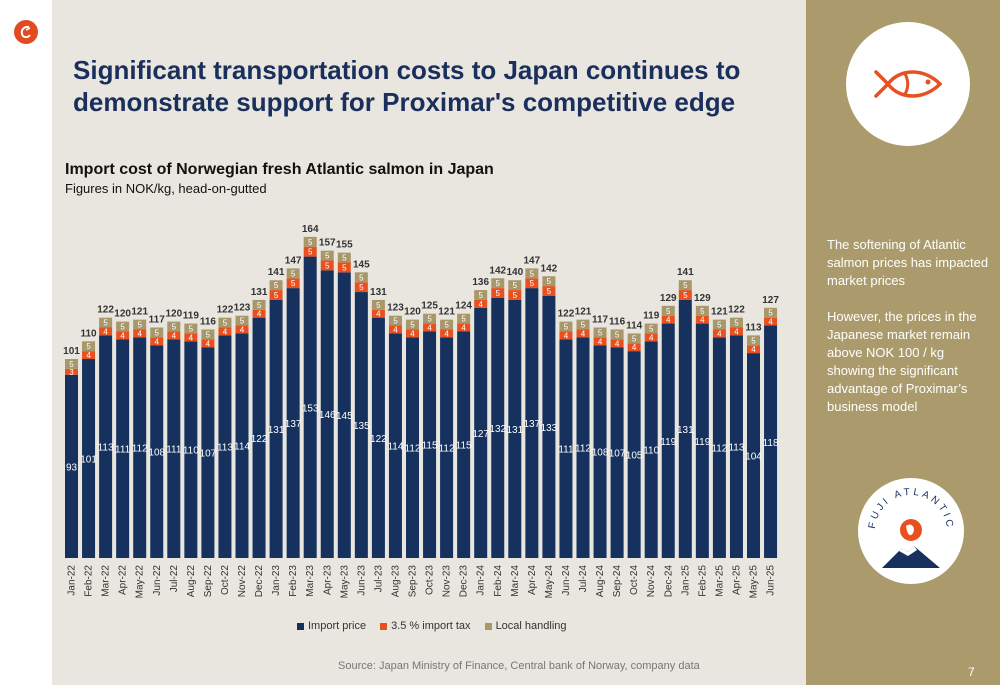 The height and width of the screenshot is (685, 1000). I want to click on legend-label-import: Import price, so click(337, 626).